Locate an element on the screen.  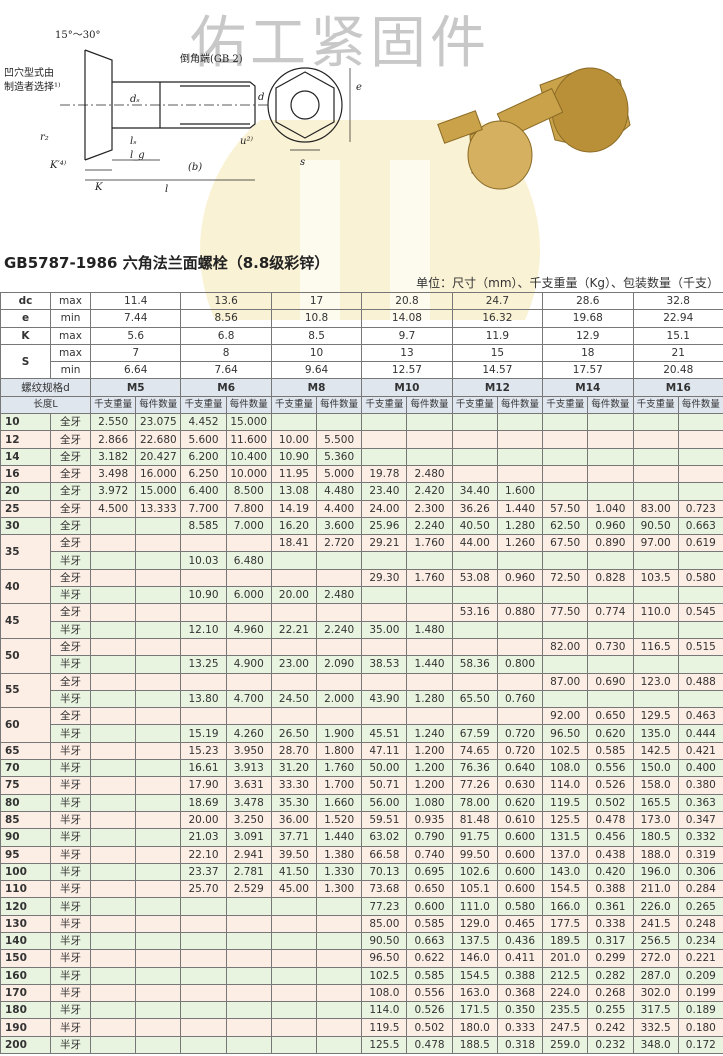
title: GB5787-1986 六角法兰面螺栓（8.8级彩锌） is located at coordinates (167, 263).